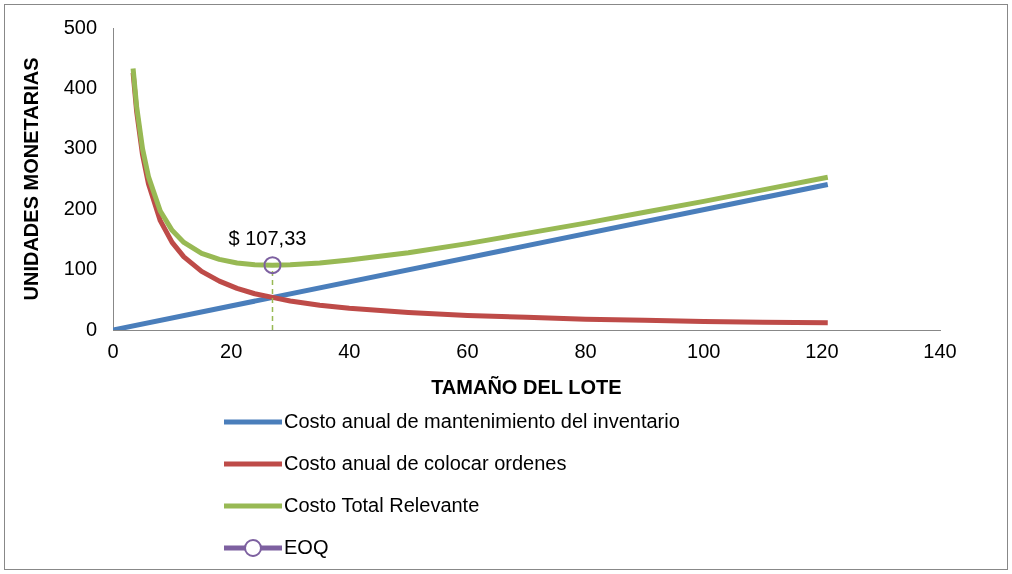 The image size is (1012, 574). Describe the element at coordinates (267, 237) in the screenshot. I see `data-label: $ 107,33` at that location.